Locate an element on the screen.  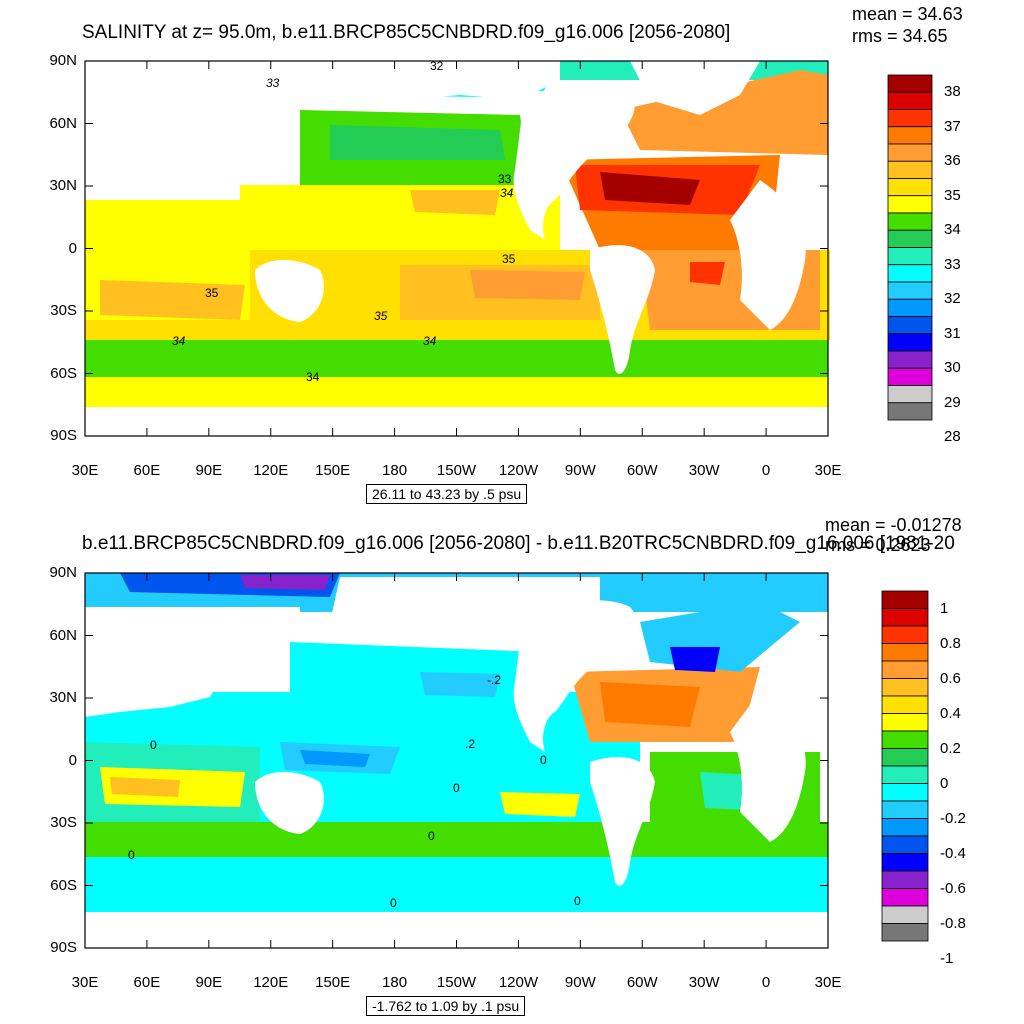
contour-label: 33 is located at coordinates (505, 179).